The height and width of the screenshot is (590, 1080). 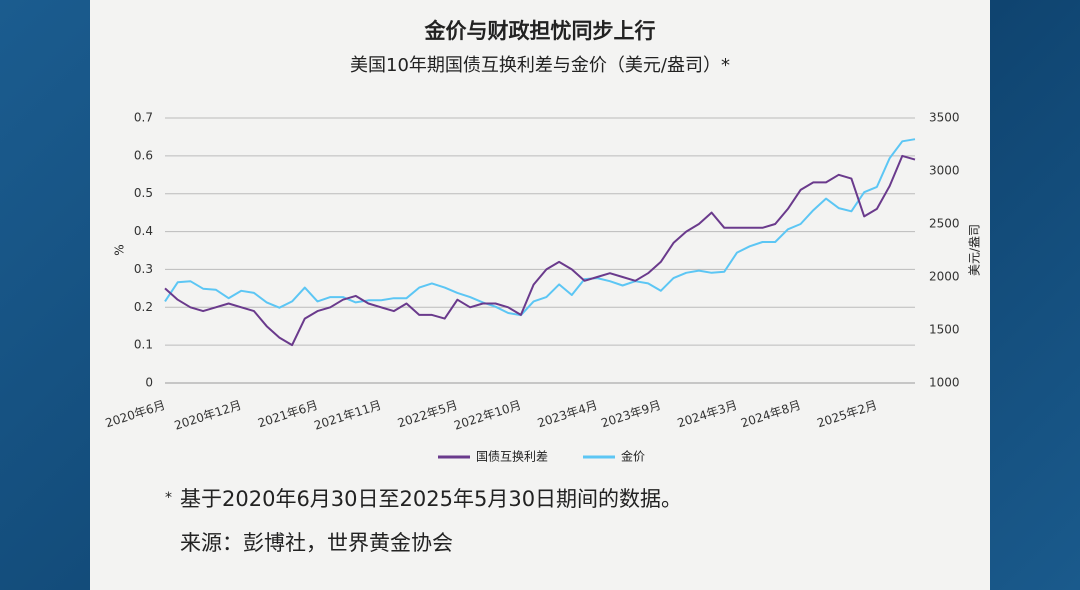 What do you see at coordinates (143, 307) in the screenshot?
I see `y-tick-label: 0.2` at bounding box center [143, 307].